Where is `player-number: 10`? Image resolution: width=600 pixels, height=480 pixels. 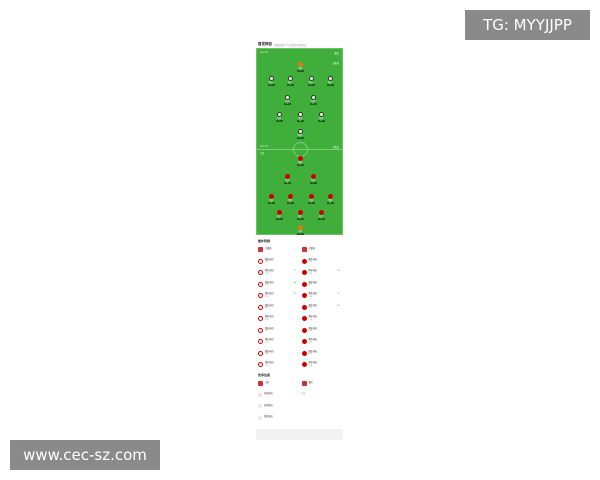 player-number: 10 is located at coordinates (300, 121).